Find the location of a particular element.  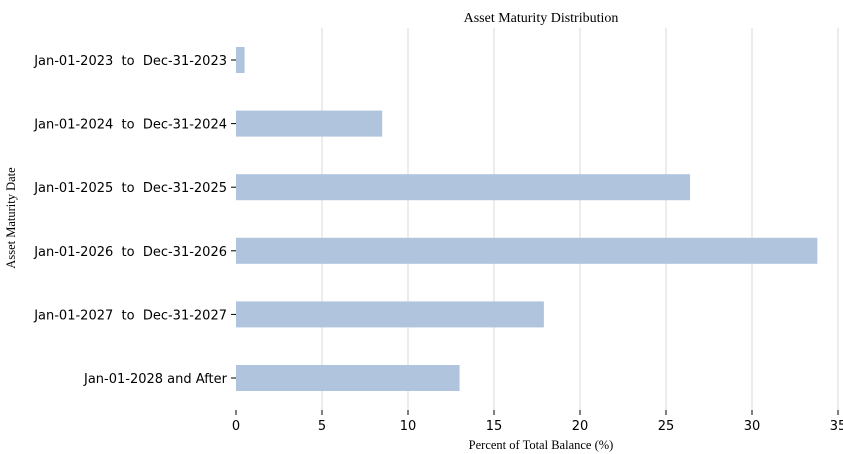

x-axis-ticks: 0 5 10 15 20 25 30 35 is located at coordinates (537, 422).